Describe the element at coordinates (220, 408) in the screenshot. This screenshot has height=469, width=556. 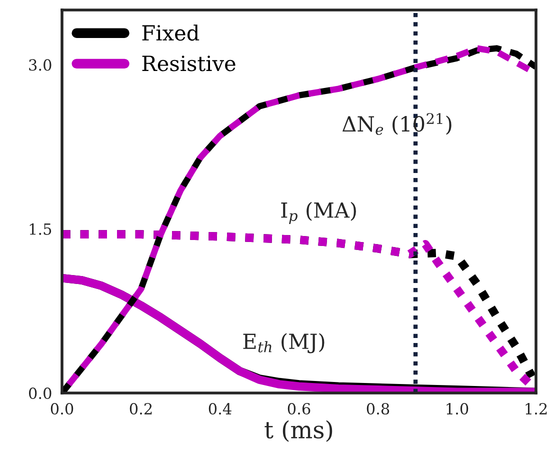
I see `x-tick-label: 0.4` at that location.